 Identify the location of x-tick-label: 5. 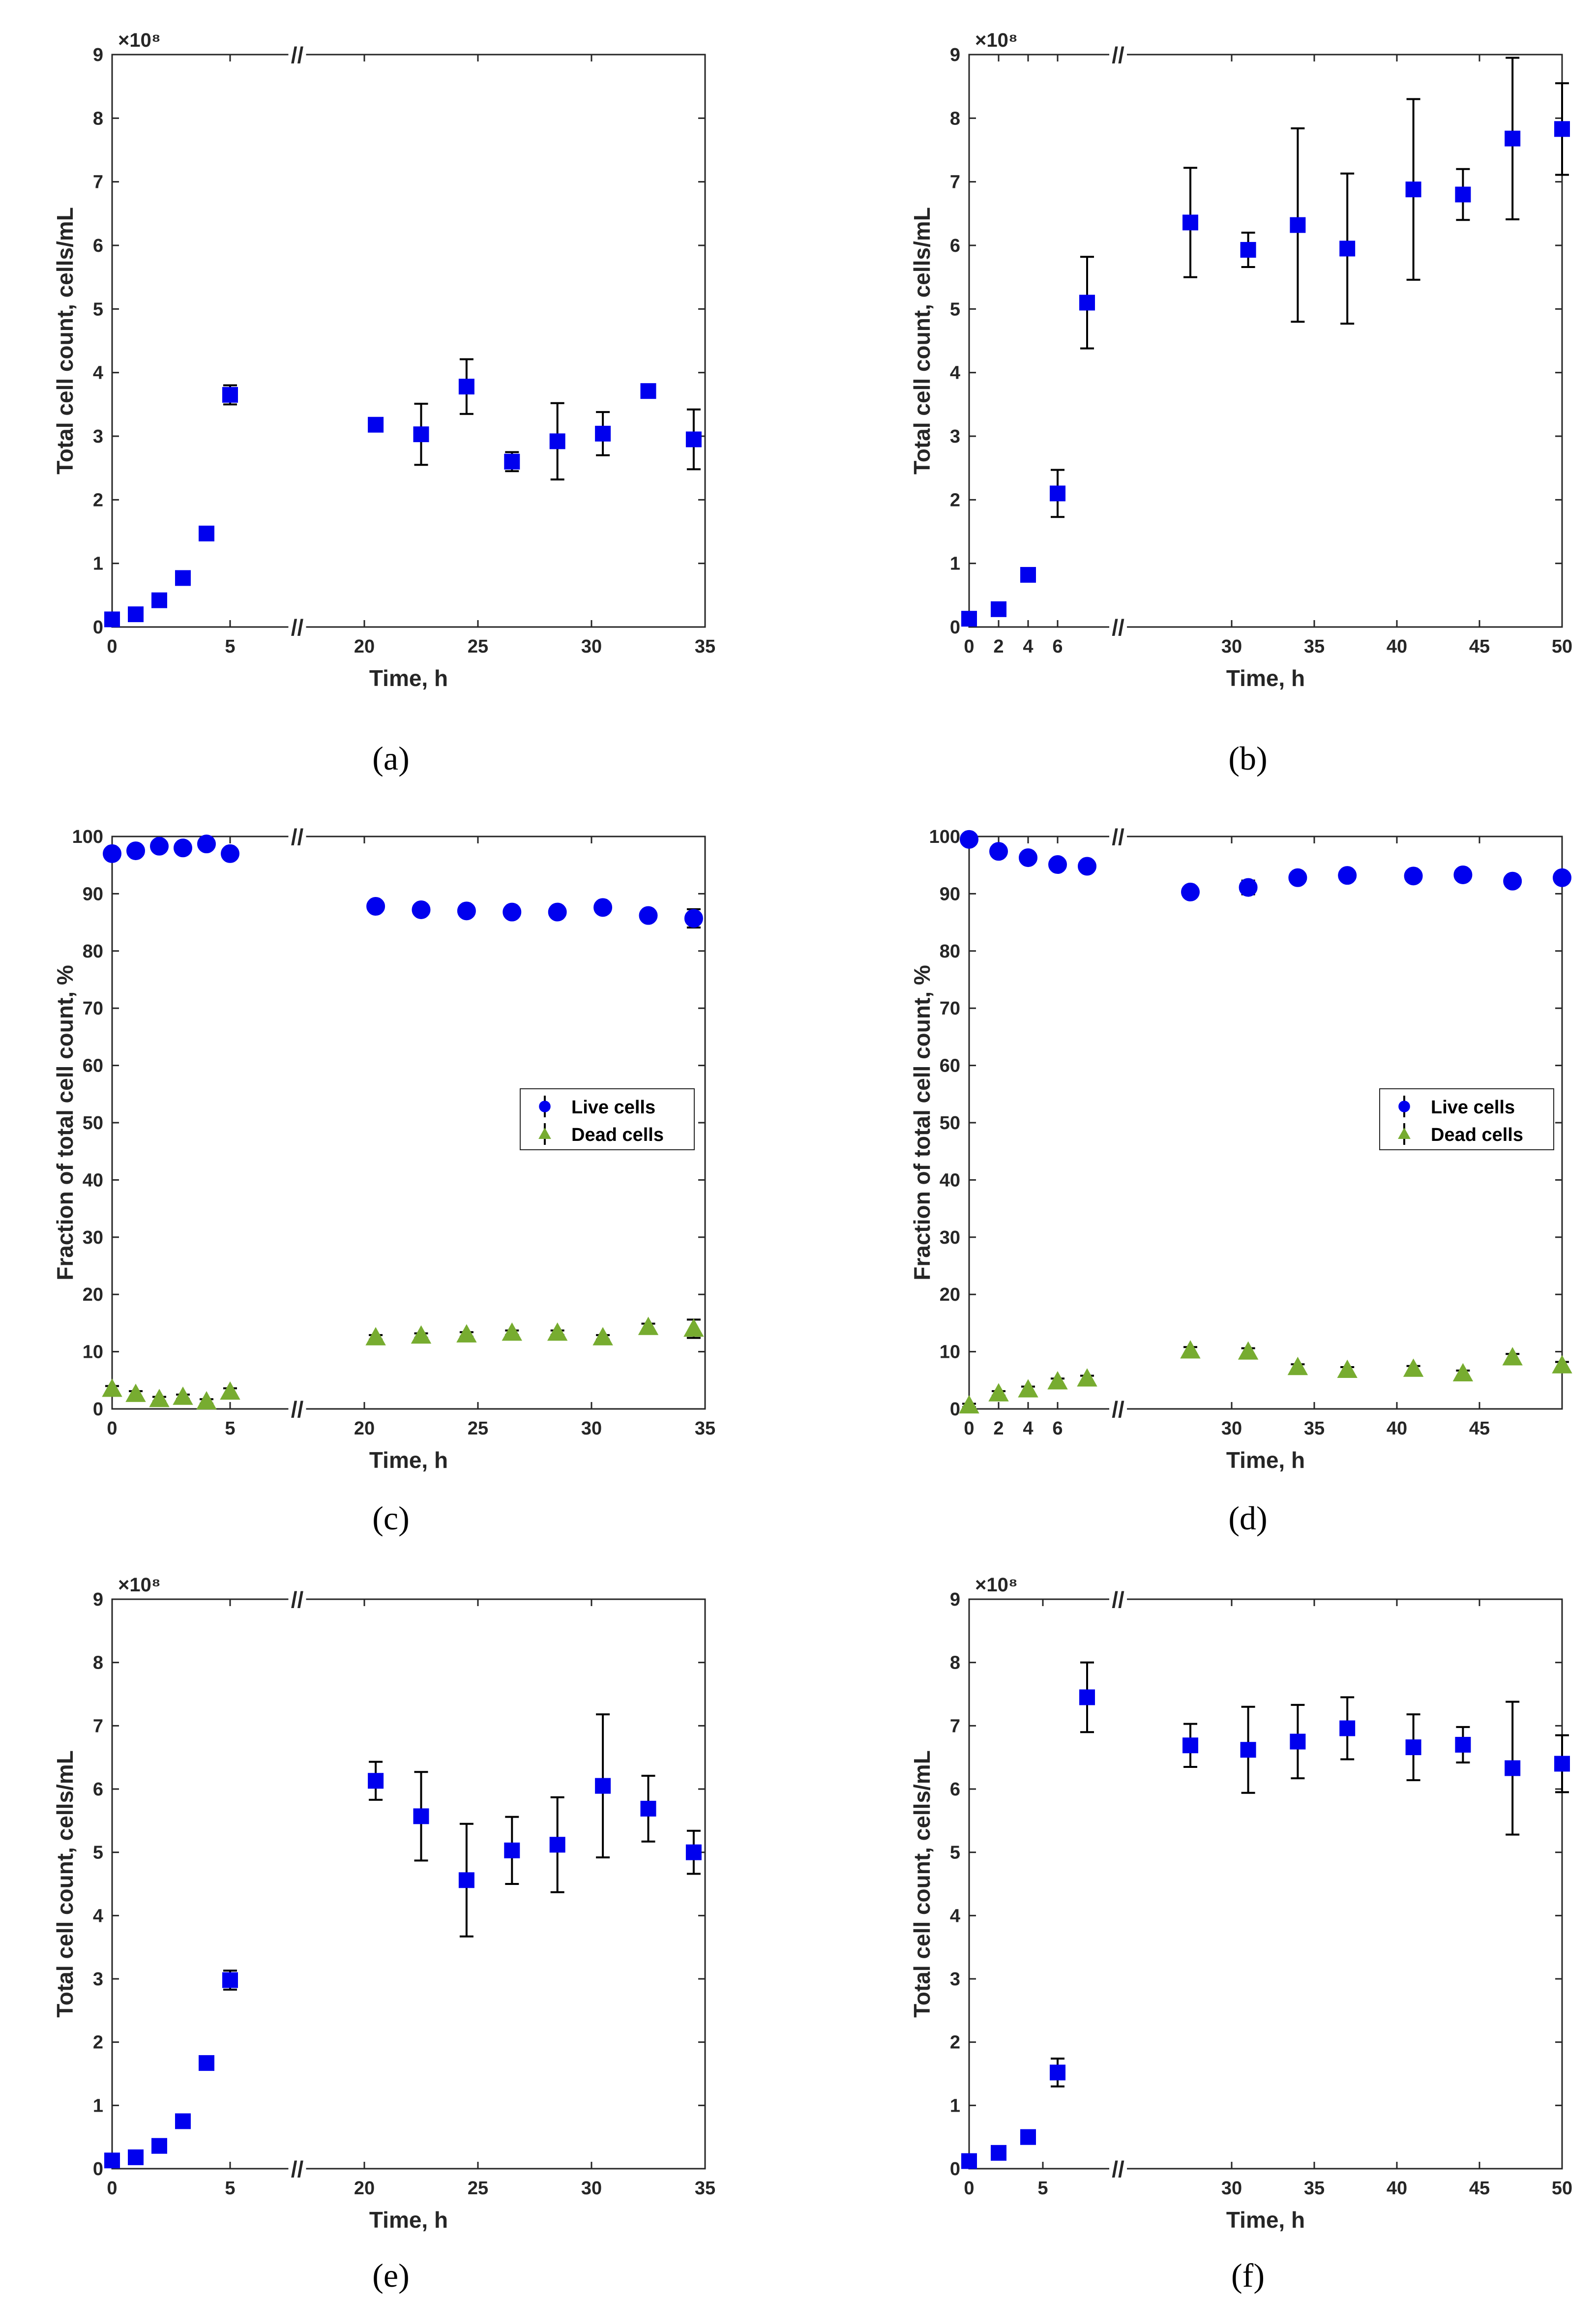
(230, 646).